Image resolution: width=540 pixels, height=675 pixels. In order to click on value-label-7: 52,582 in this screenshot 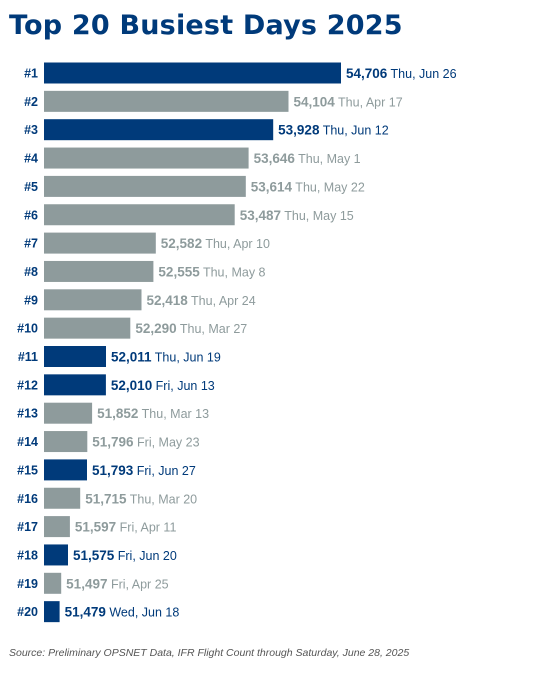, I will do `click(181, 243)`.